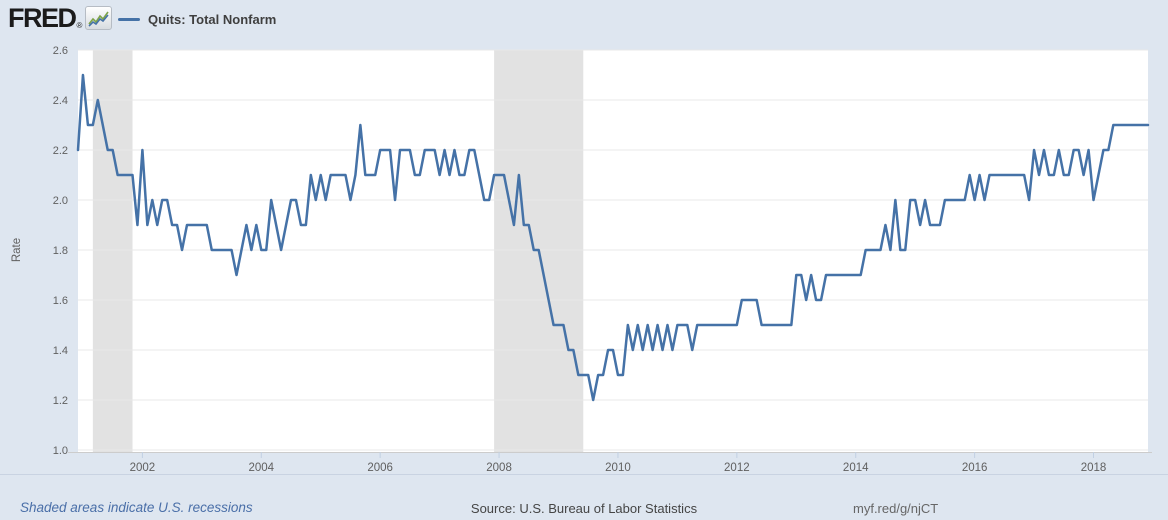 The image size is (1168, 520). Describe the element at coordinates (60, 201) in the screenshot. I see `y-axis-tick-label: 2.0` at that location.